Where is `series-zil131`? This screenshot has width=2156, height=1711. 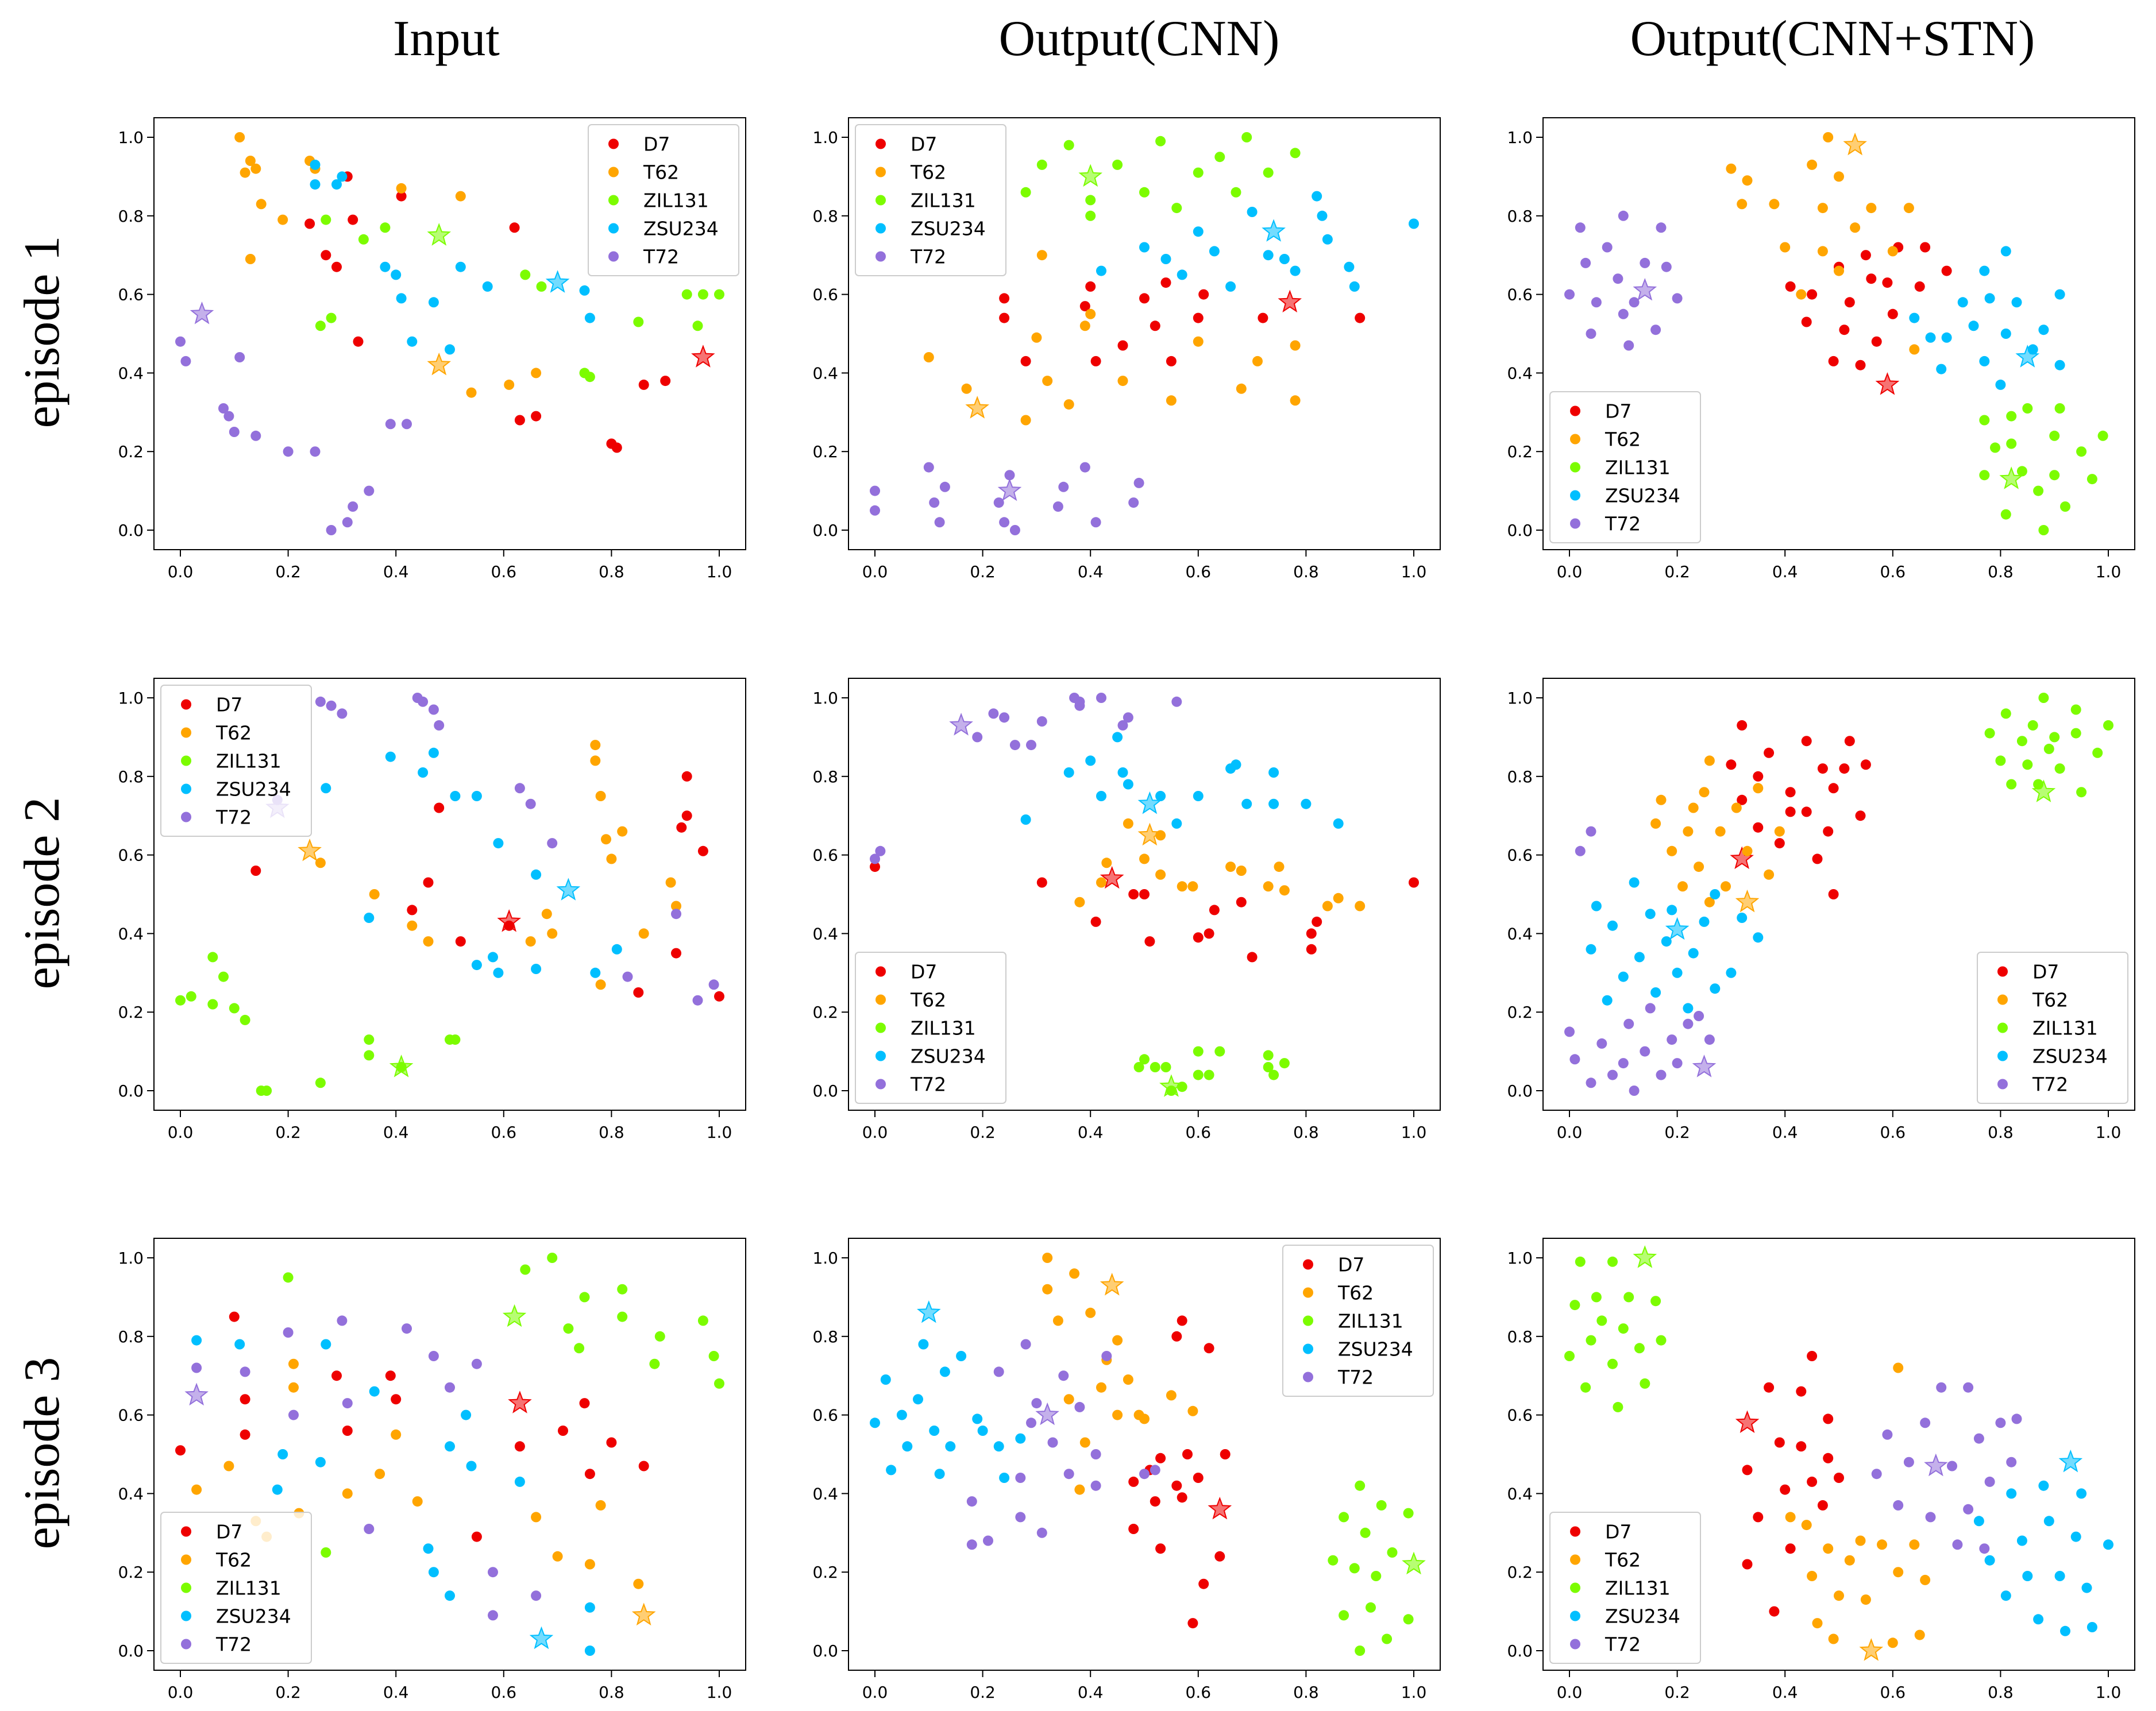 series-zil131 is located at coordinates (519, 298).